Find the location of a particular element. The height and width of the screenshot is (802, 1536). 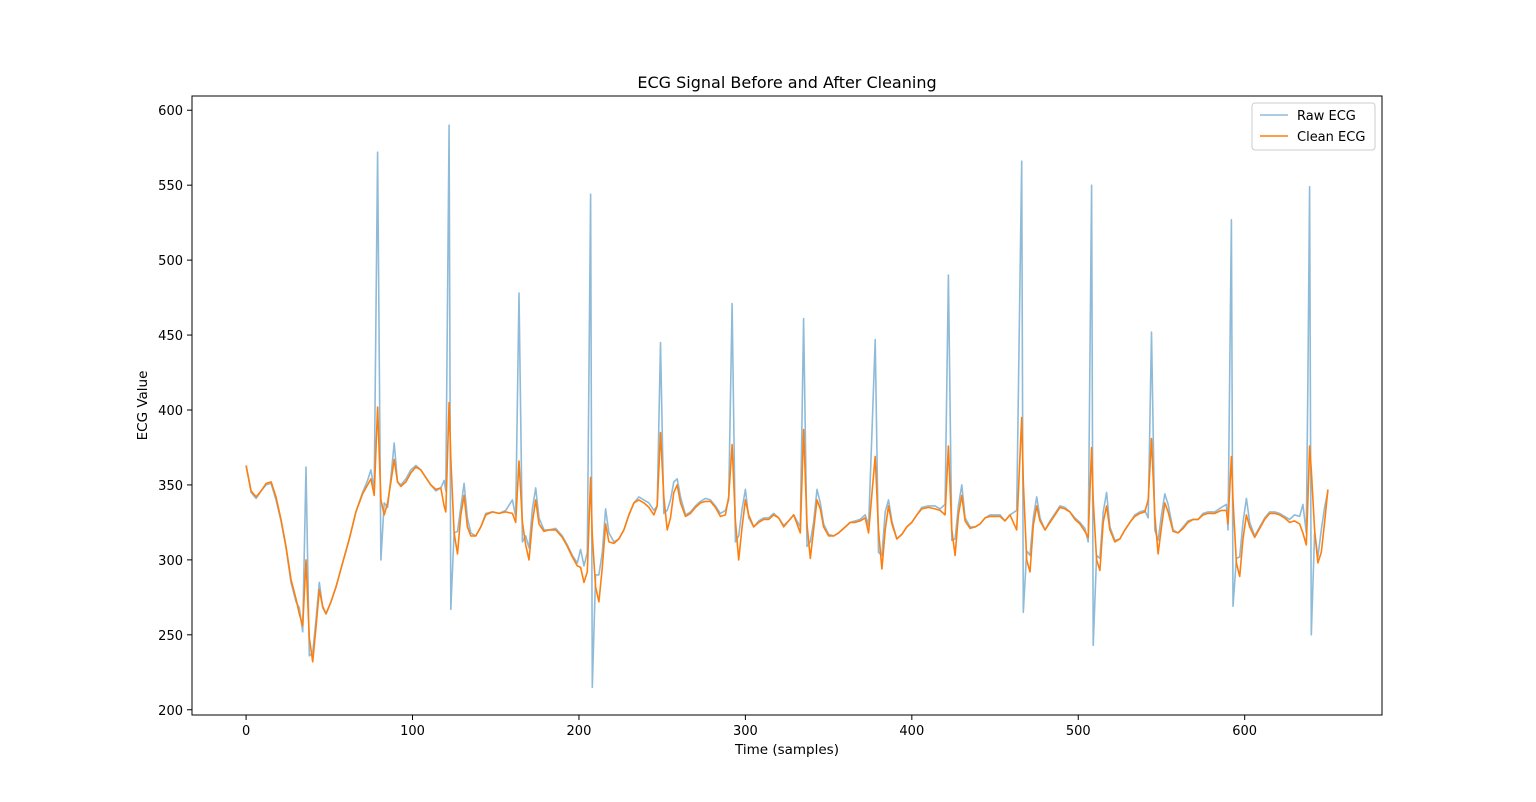

legend-label-raw: Raw ECG is located at coordinates (1326, 116).